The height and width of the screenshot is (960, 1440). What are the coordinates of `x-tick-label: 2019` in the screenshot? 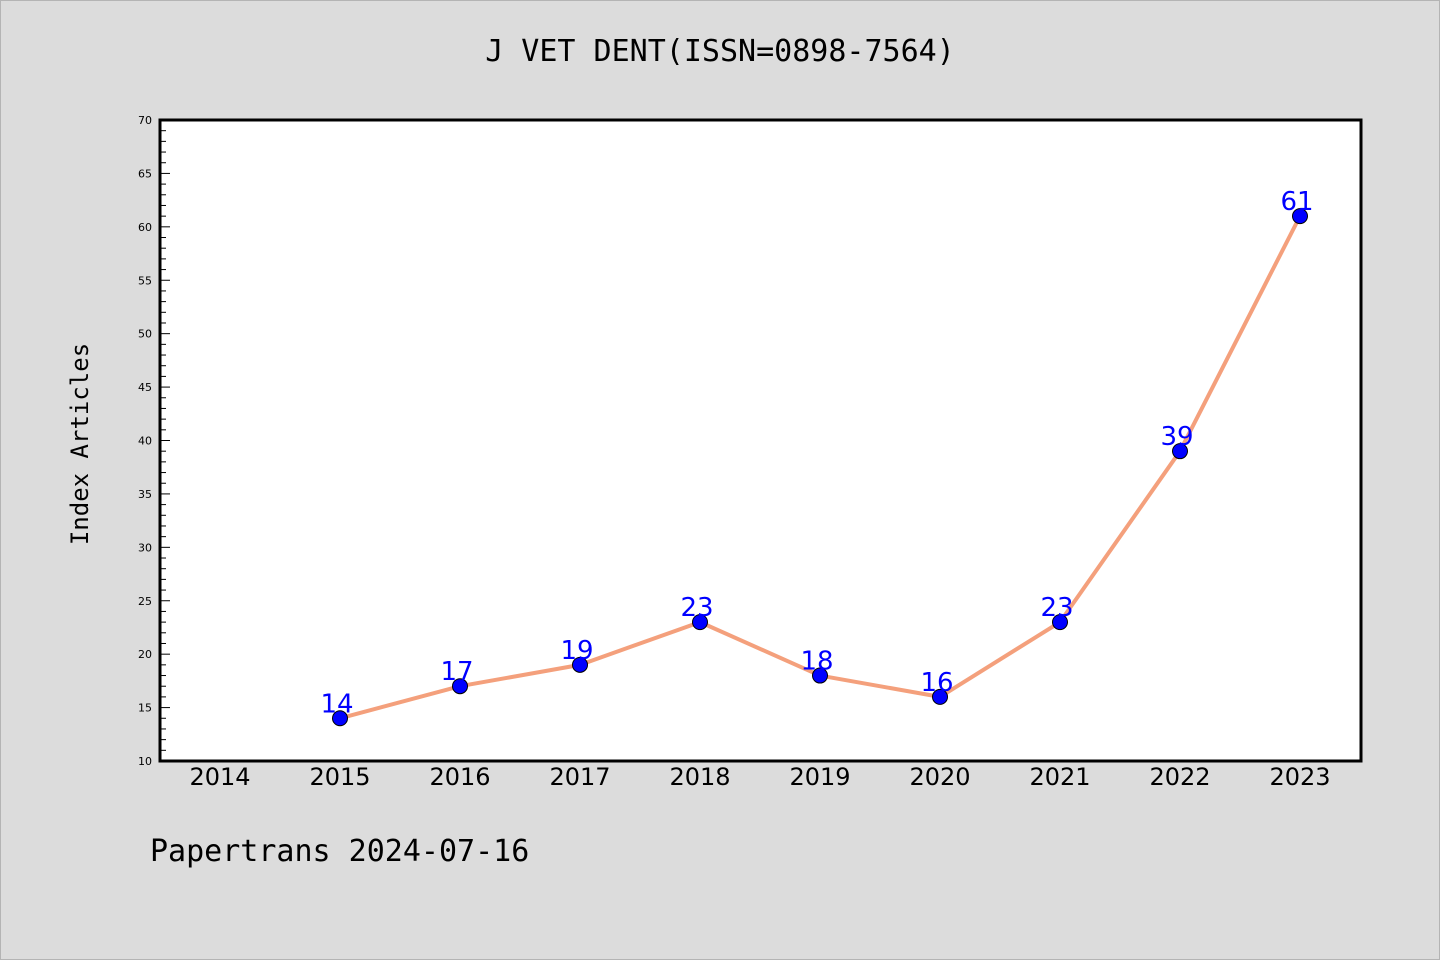 It's located at (819, 777).